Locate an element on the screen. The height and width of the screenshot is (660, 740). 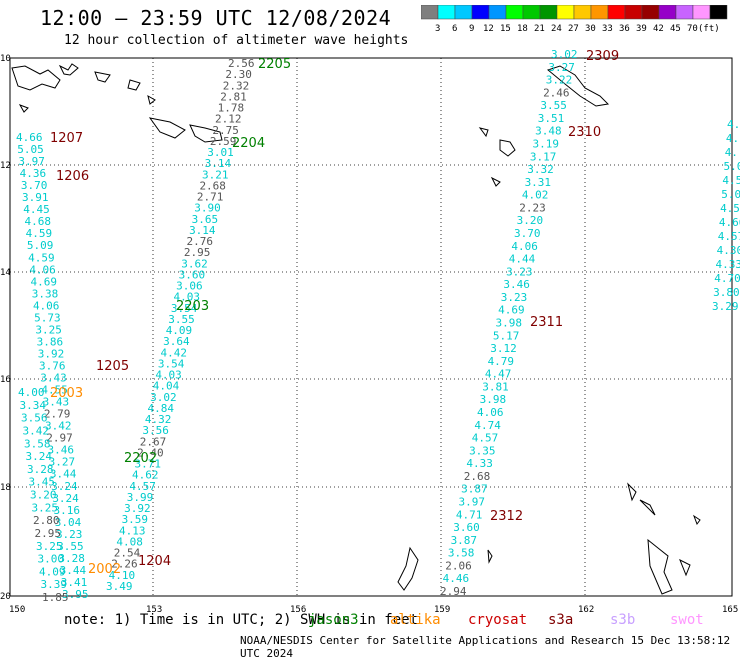
swh-value: 3.12 is located at coordinates (503, 348).